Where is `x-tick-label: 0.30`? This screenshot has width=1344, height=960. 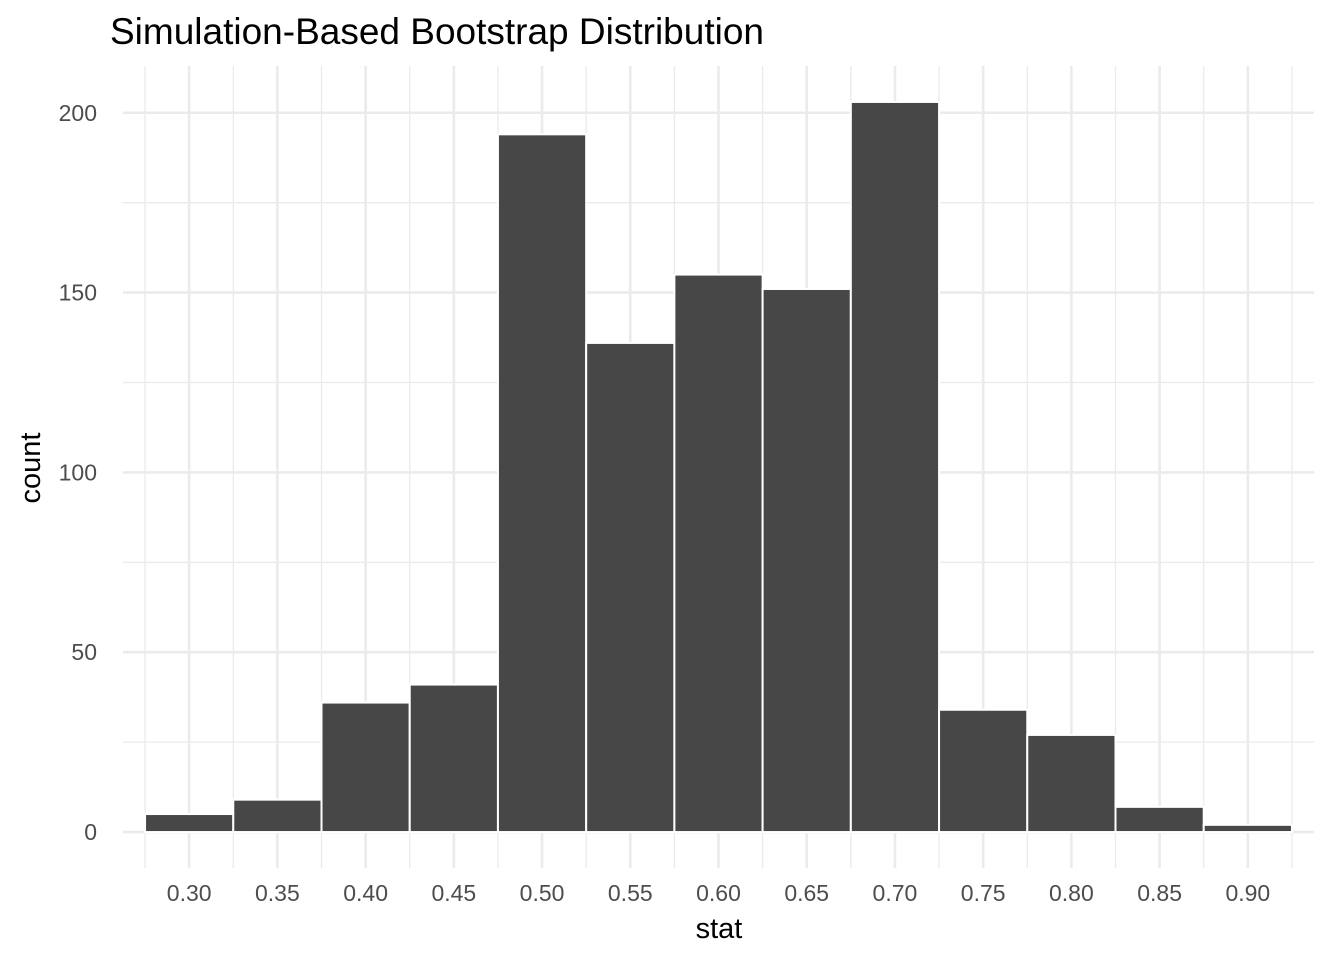 x-tick-label: 0.30 is located at coordinates (189, 893).